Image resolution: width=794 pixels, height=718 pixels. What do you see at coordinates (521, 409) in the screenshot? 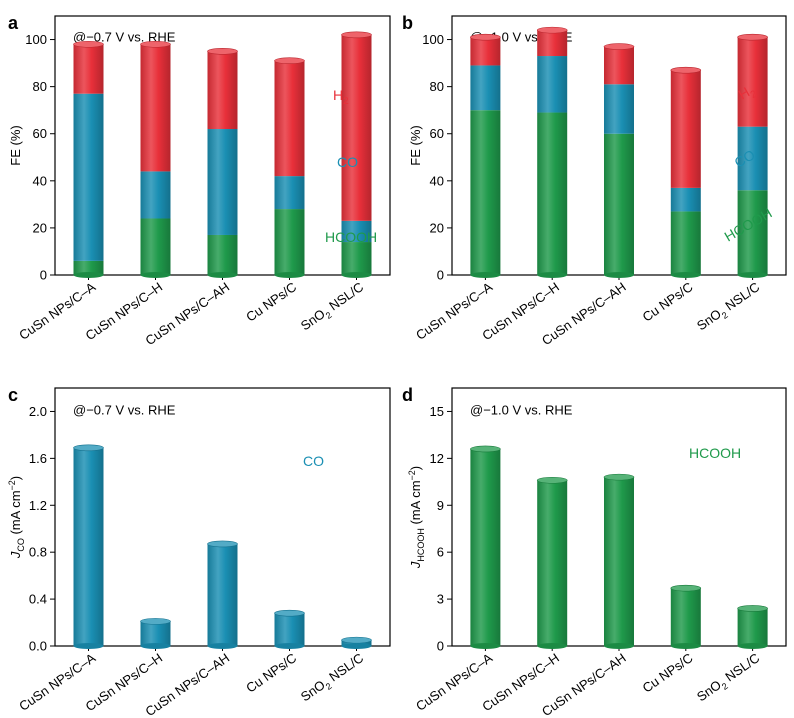
I see `condition-label: @−1.0 V vs. RHE` at bounding box center [521, 409].